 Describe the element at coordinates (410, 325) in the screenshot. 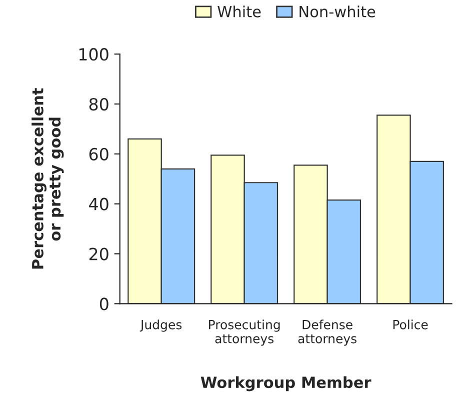

I see `x-tick-label: Police` at that location.